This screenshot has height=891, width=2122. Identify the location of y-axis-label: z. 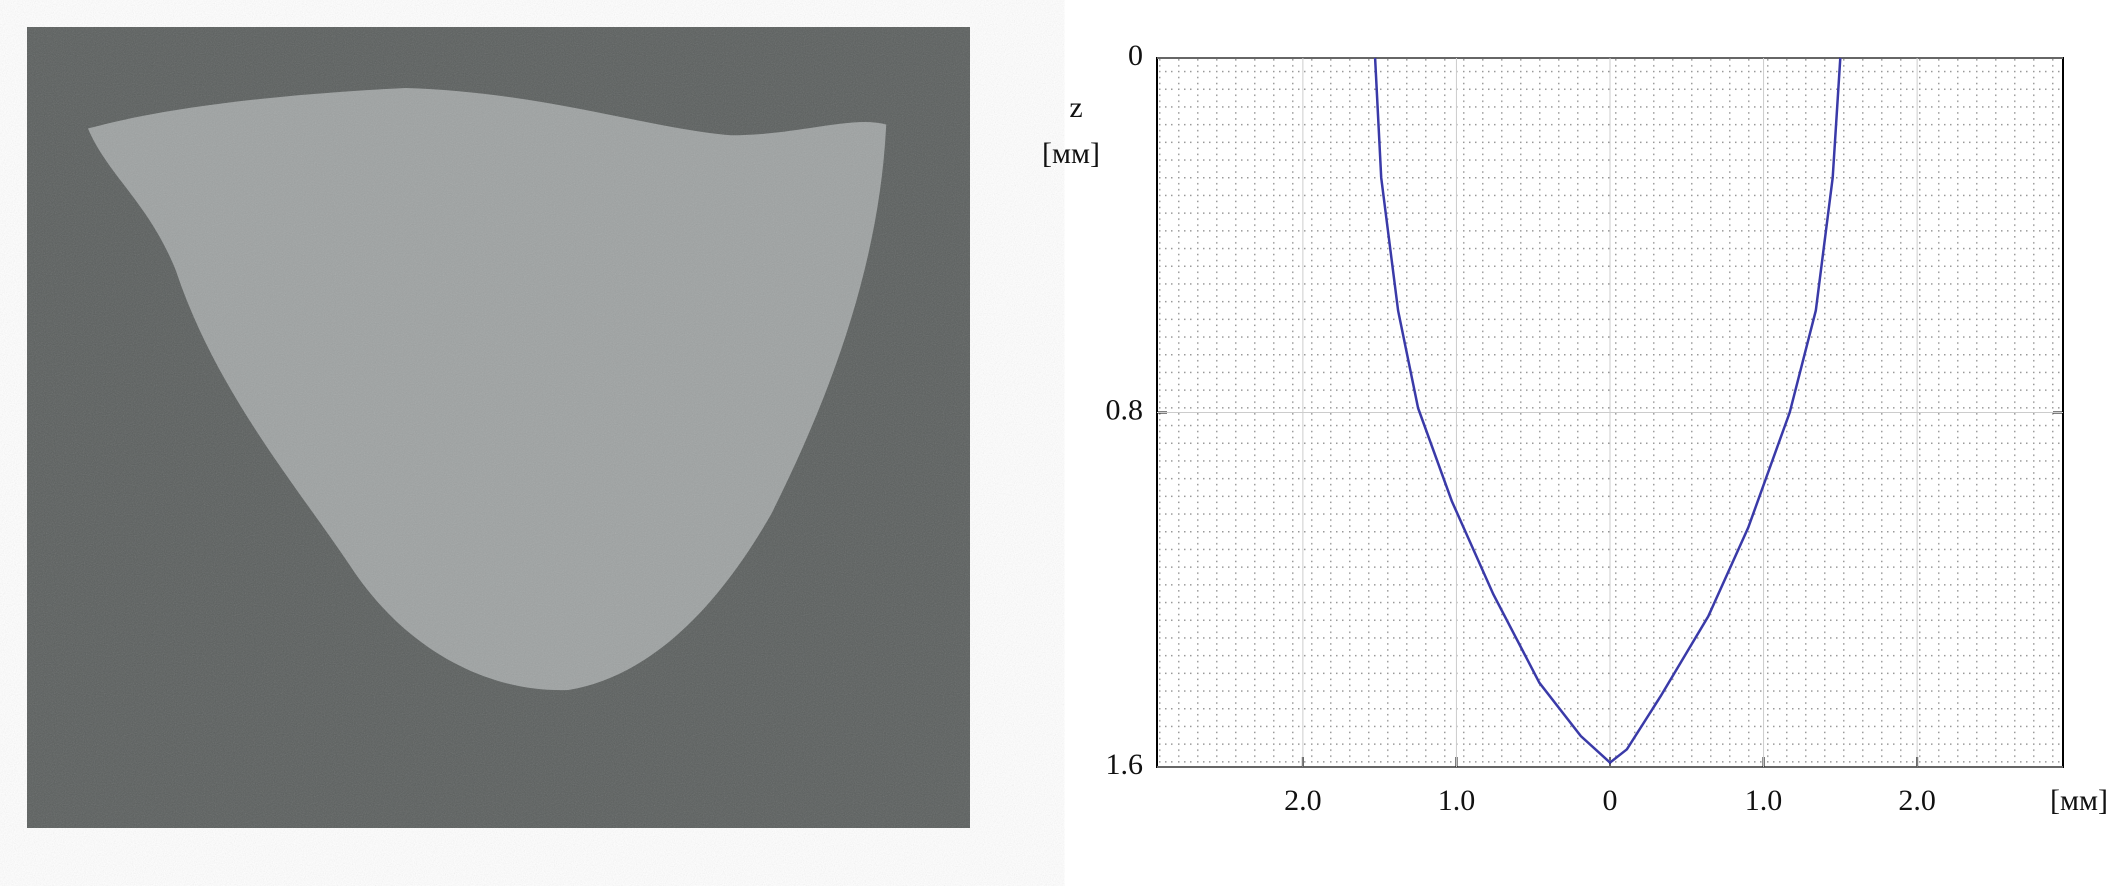
(1075, 107).